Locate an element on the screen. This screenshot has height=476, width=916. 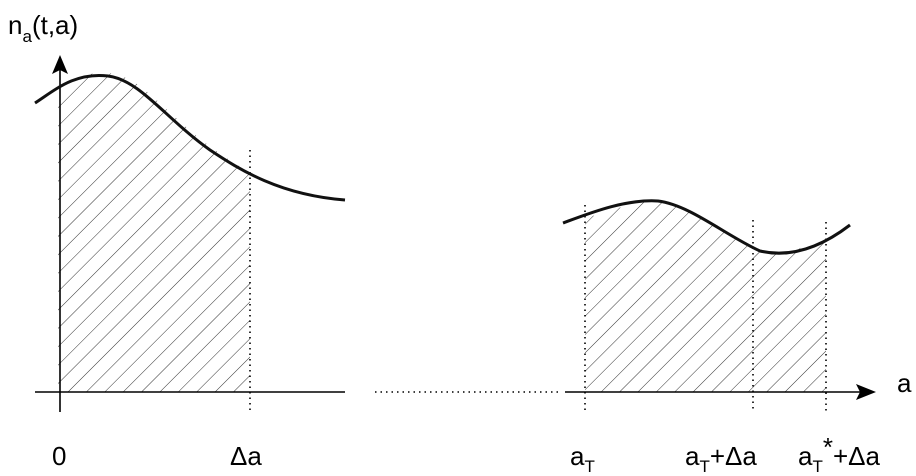
tick-label-a-t-plus-delta: aT+Δa is located at coordinates (721, 458).